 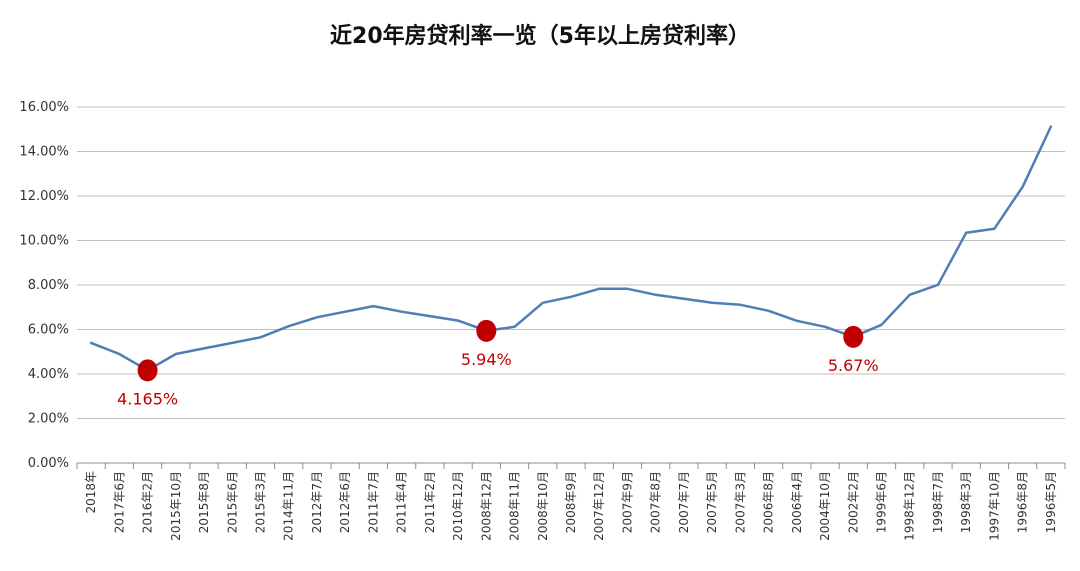 What do you see at coordinates (1023, 502) in the screenshot?
I see `x-tick-label: 1996年8月` at bounding box center [1023, 502].